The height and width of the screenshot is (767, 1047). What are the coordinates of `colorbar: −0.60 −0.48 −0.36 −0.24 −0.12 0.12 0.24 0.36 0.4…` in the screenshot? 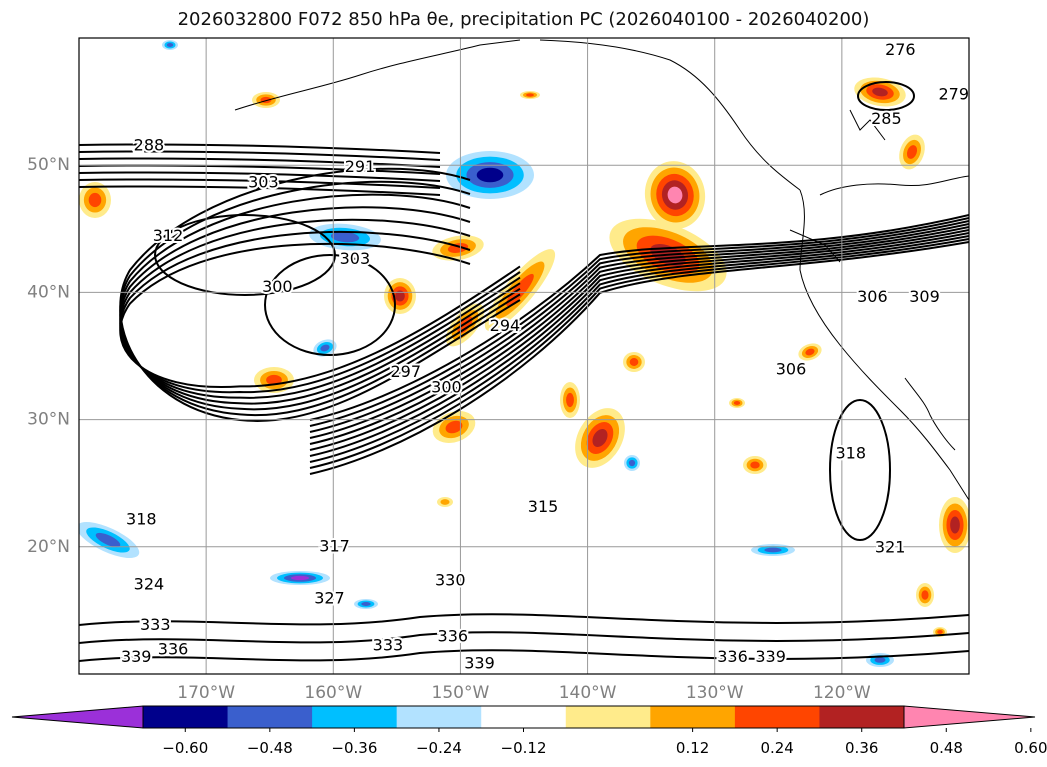 It's located at (529, 731).